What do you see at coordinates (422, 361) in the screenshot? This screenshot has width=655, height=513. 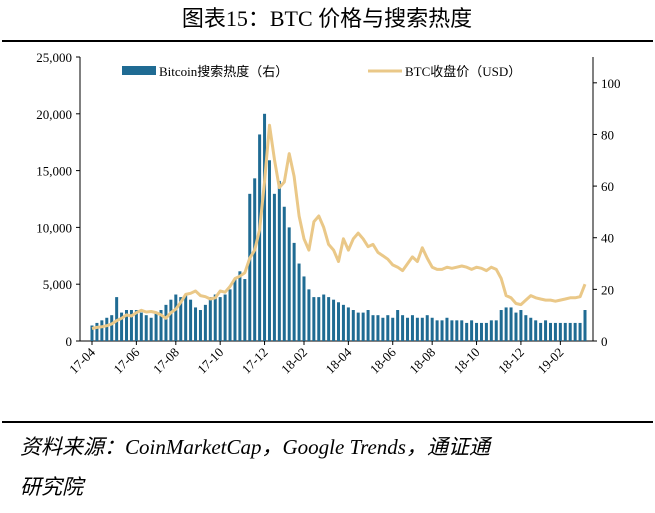 I see `x-tick-label: 18-08` at bounding box center [422, 361].